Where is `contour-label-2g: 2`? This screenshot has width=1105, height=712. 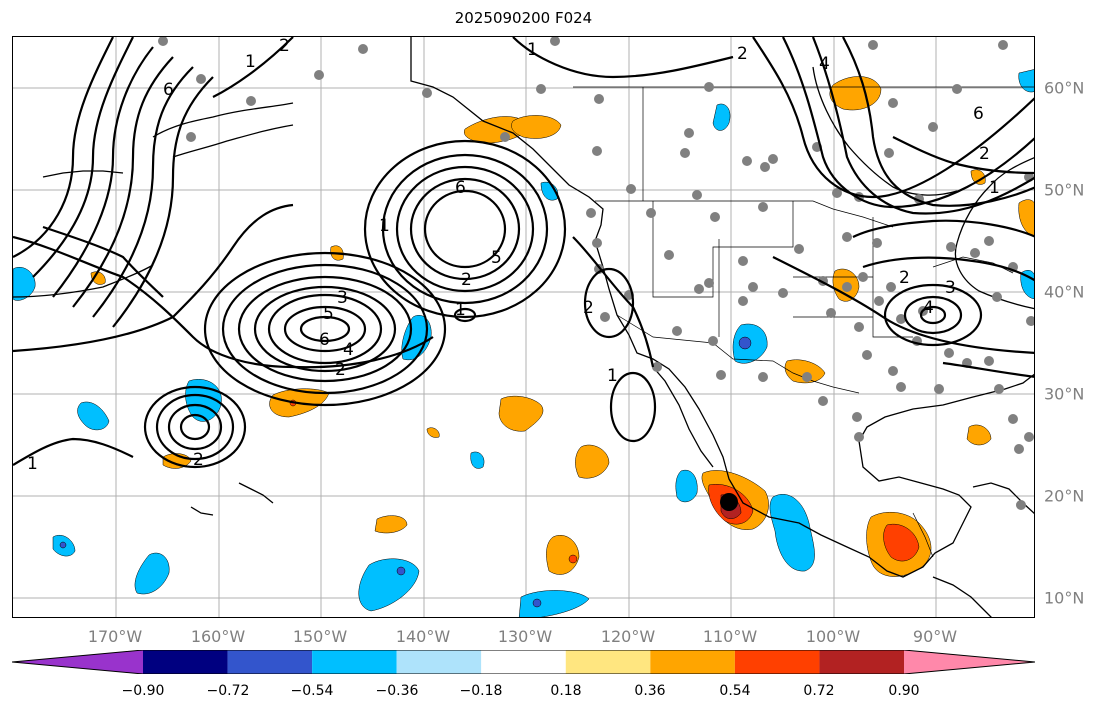
contour-label-2g: 2 is located at coordinates (588, 308).